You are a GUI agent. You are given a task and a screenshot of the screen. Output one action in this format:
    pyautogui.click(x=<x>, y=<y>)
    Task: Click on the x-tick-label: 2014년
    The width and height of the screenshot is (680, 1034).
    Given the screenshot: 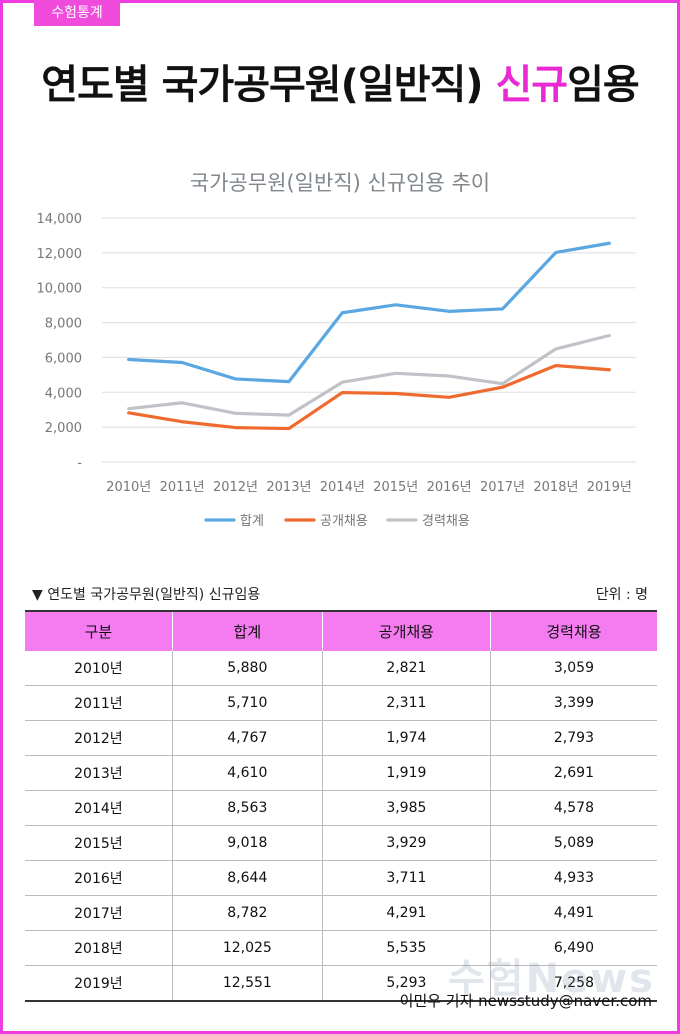 What is the action you would take?
    pyautogui.click(x=342, y=487)
    